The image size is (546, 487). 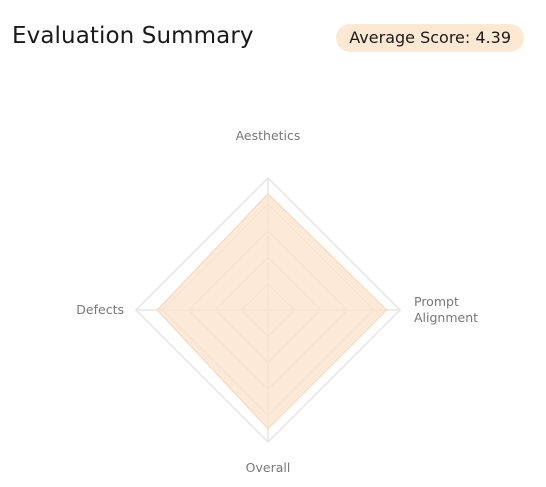 What do you see at coordinates (446, 309) in the screenshot?
I see `radar-axis-label: Prompt Alignment` at bounding box center [446, 309].